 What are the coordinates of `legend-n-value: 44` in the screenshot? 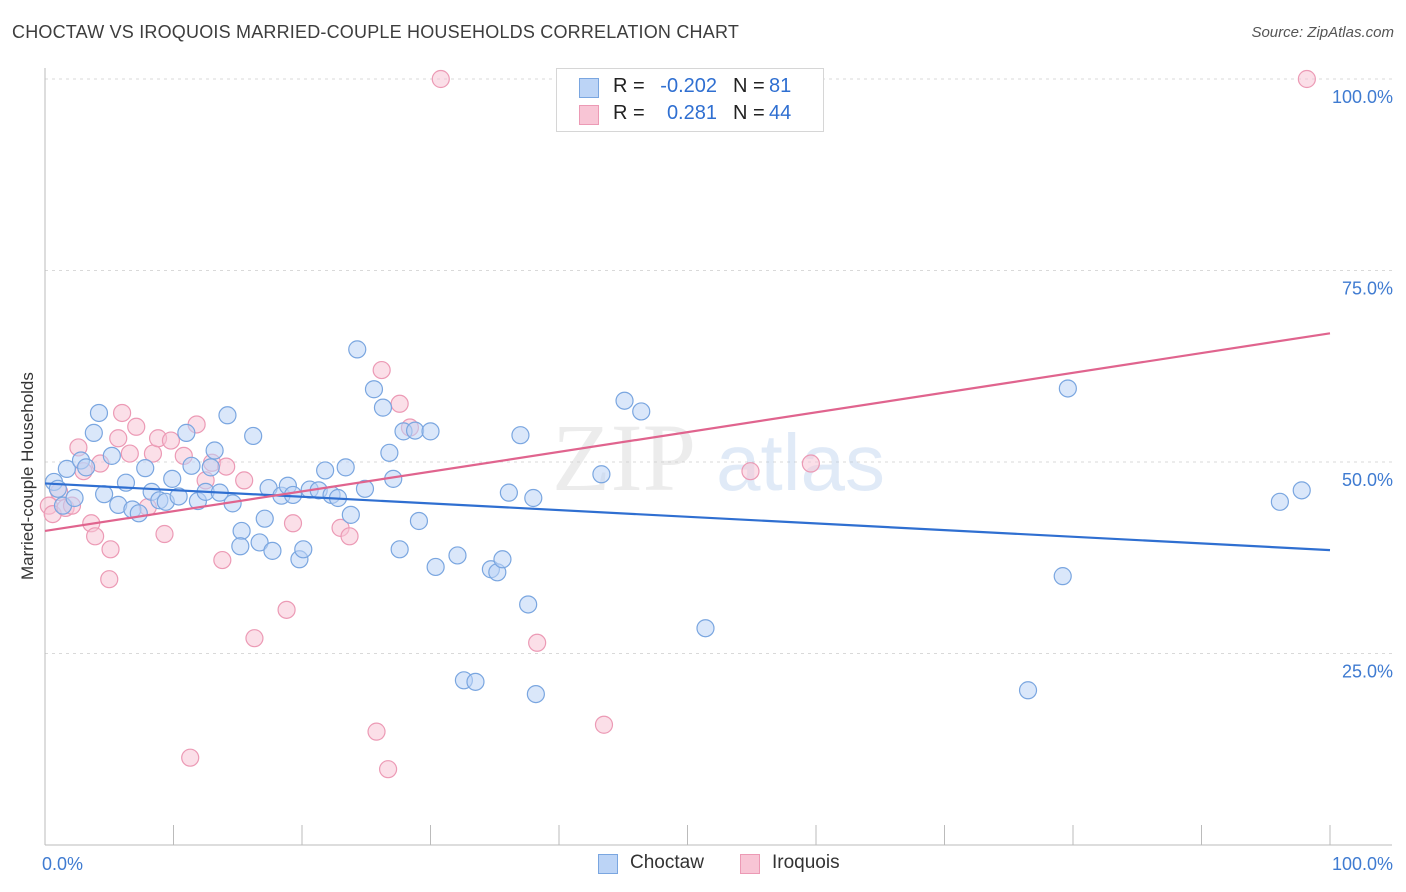 It's located at (780, 113).